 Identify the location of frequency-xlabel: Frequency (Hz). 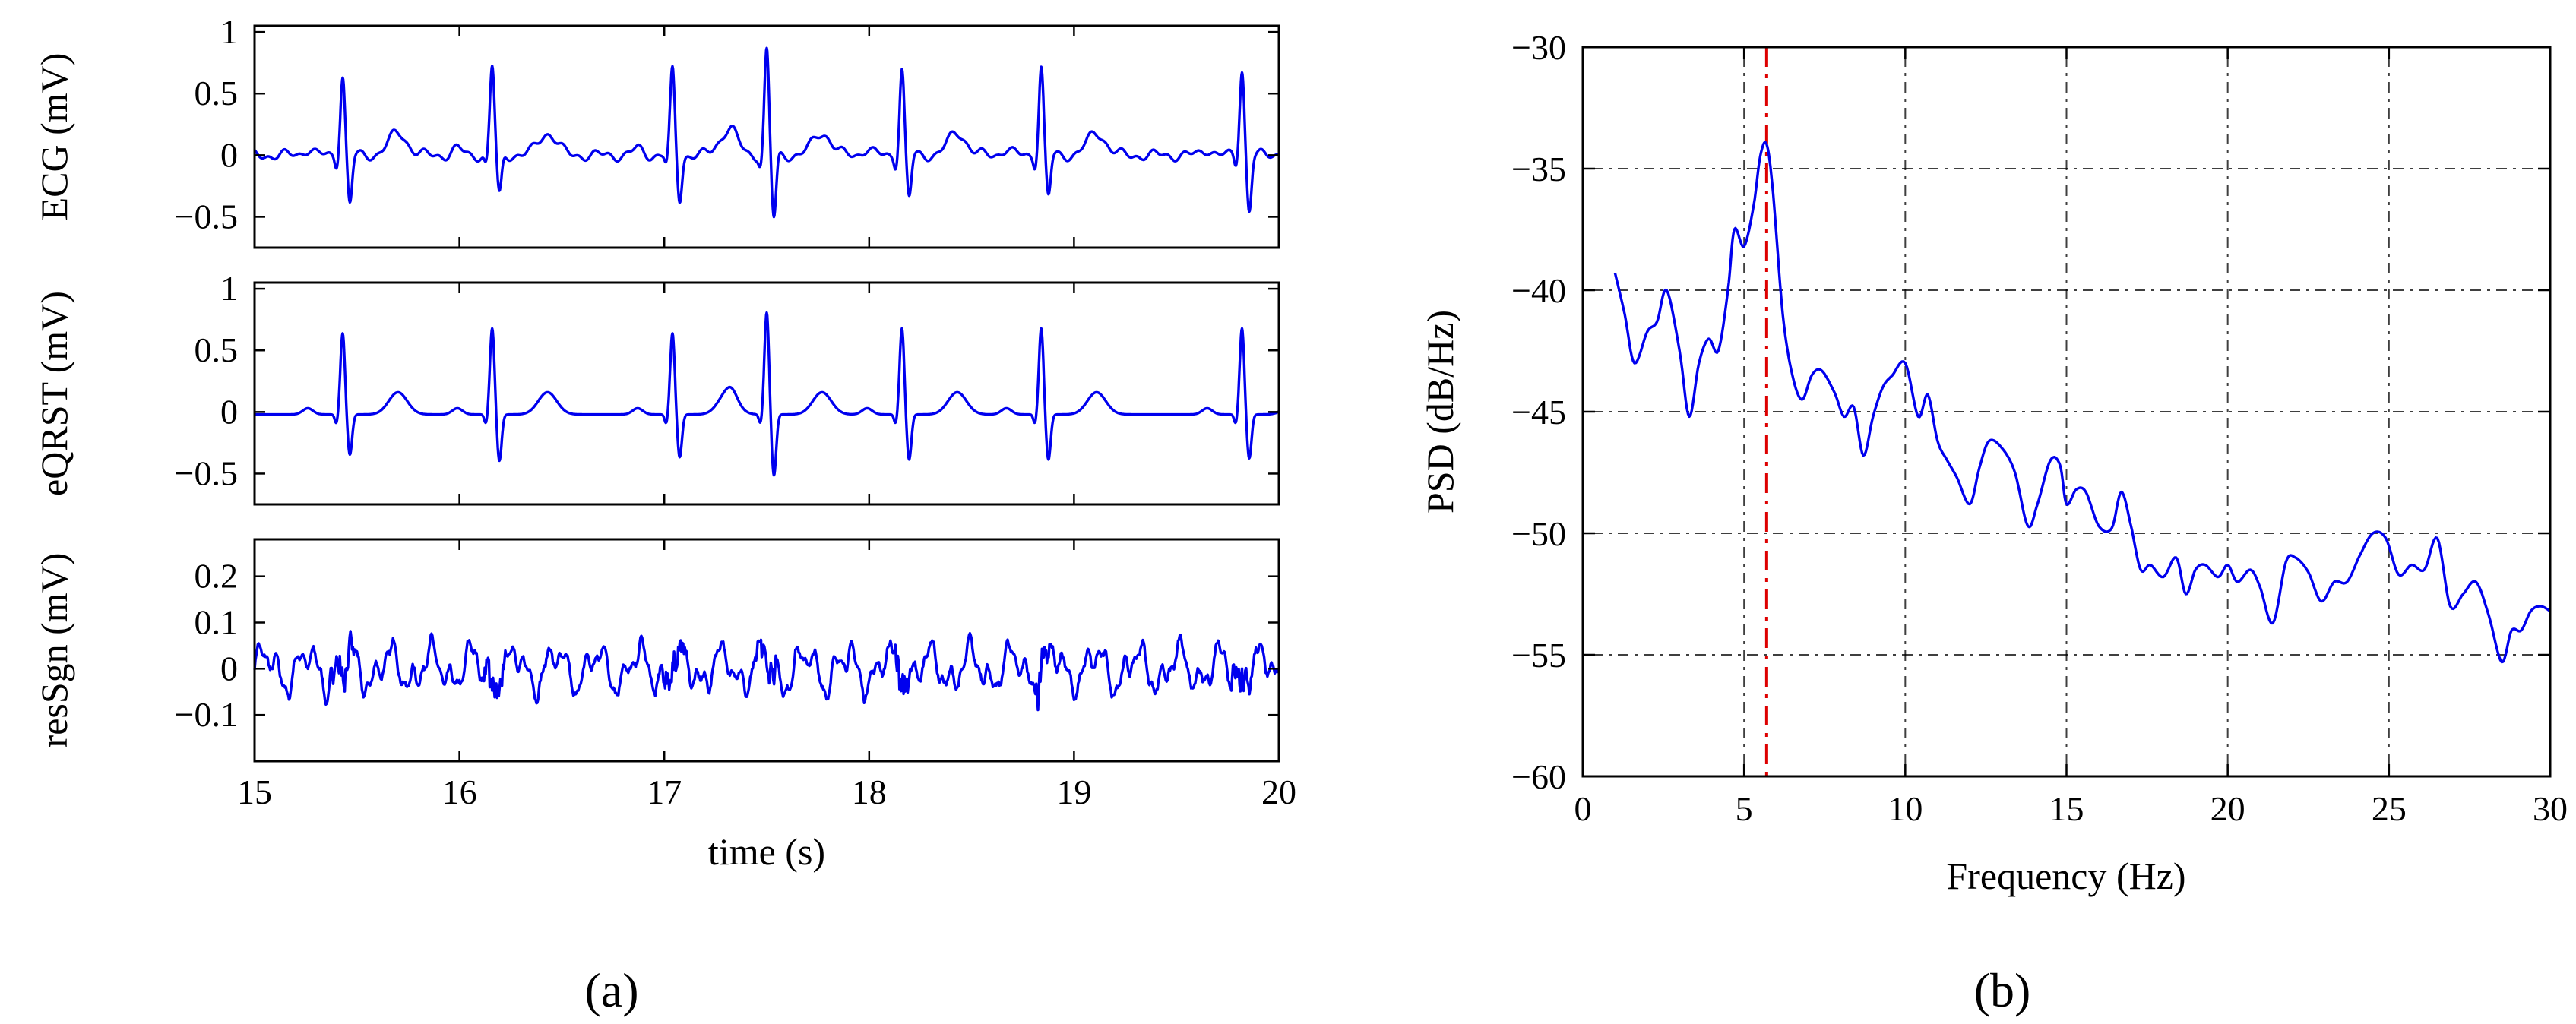
(2065, 876).